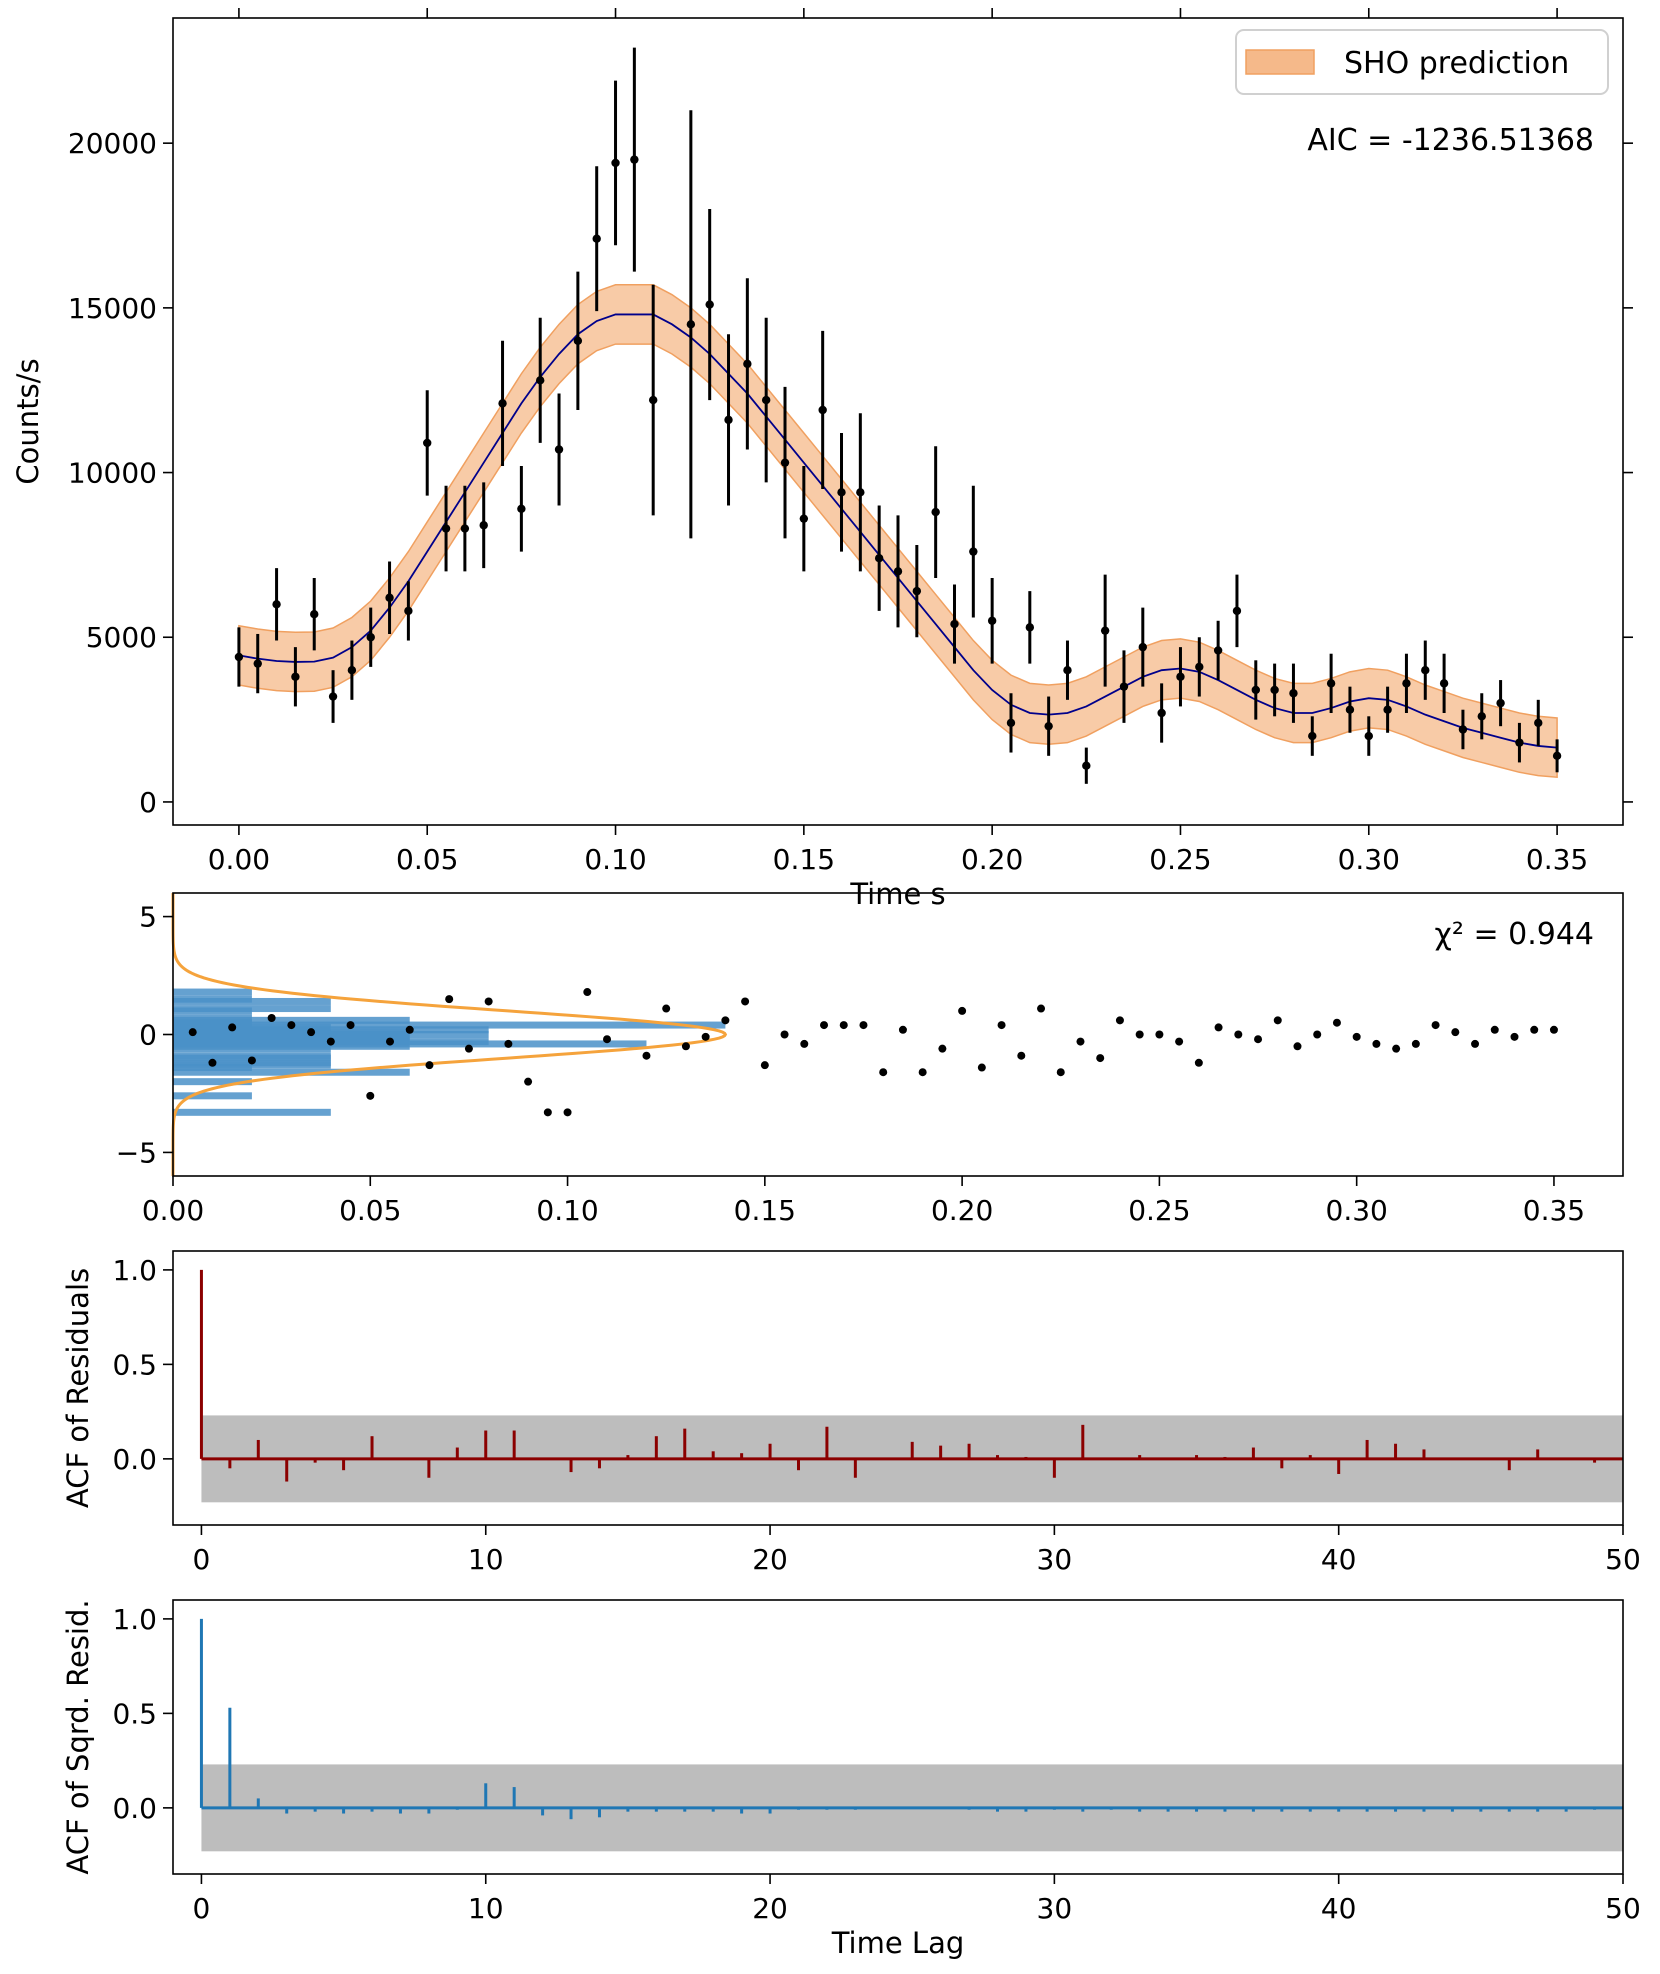 Image resolution: width=1660 pixels, height=1974 pixels. I want to click on aic-annotation: AIC = -1236.51368, so click(1450, 140).